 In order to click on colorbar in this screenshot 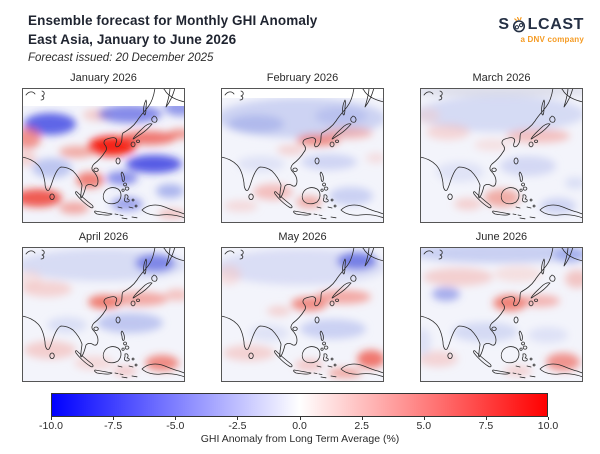, I will do `click(299, 405)`.